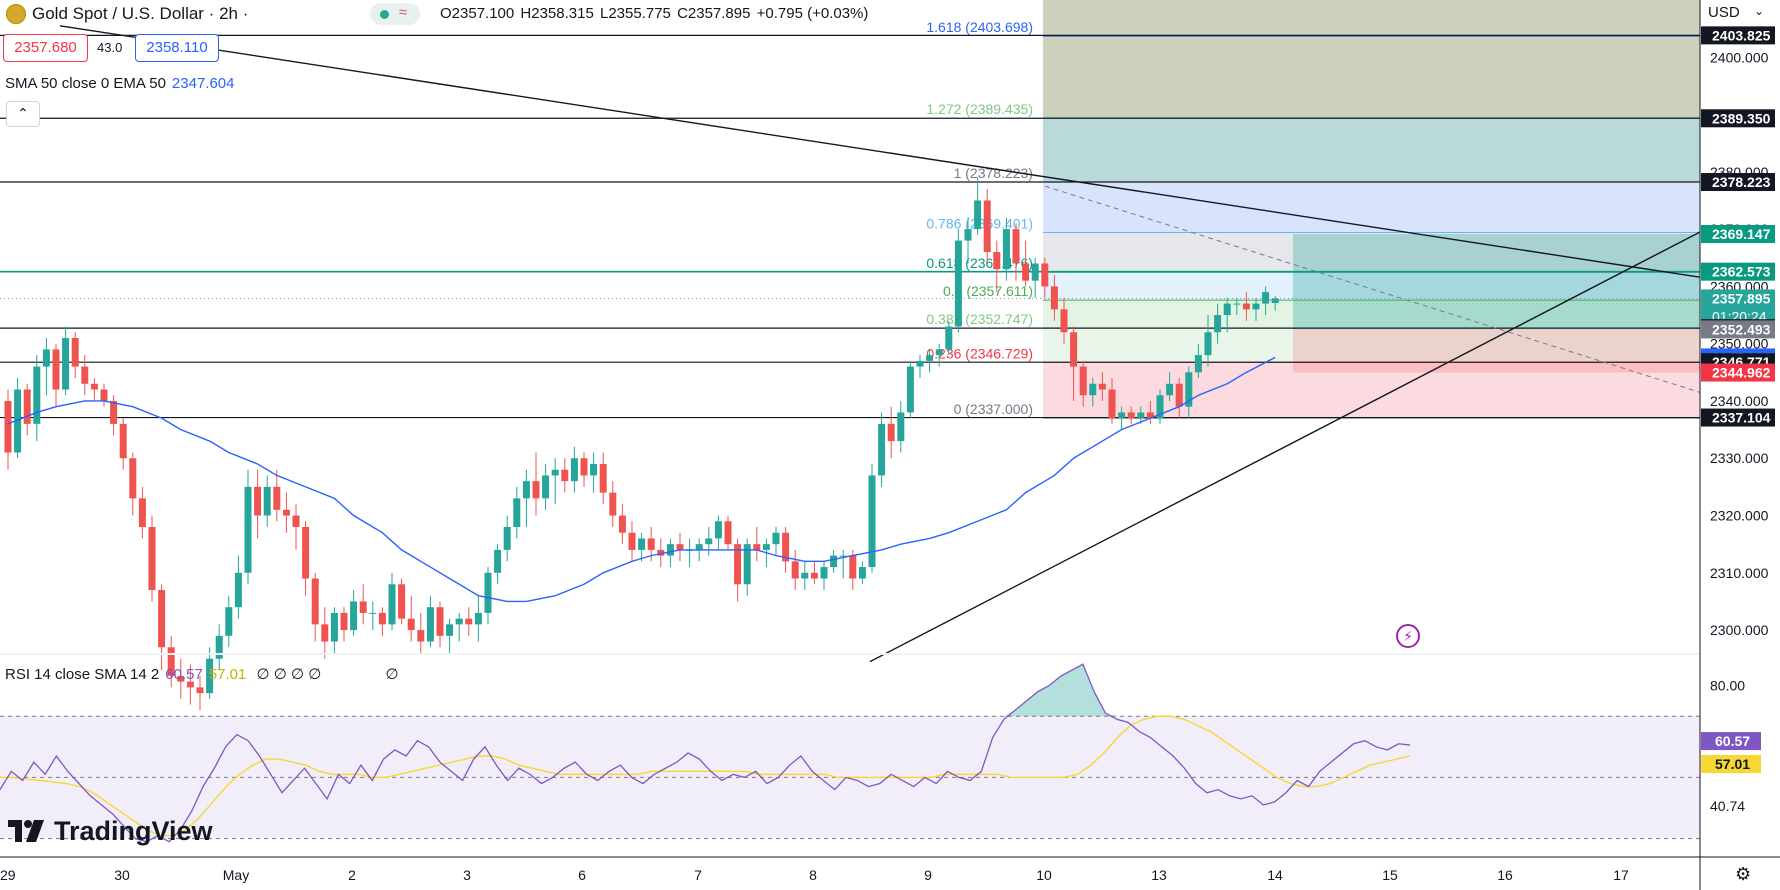 This screenshot has width=1780, height=890. I want to click on fib-label-0.5: 0.5 (2357.611), so click(988, 291).